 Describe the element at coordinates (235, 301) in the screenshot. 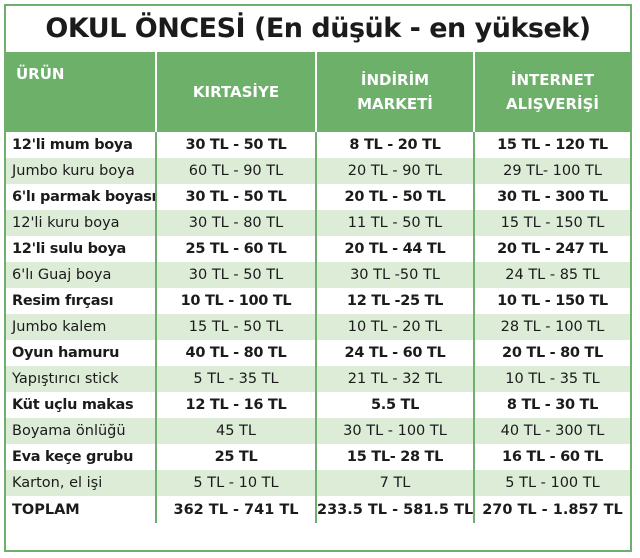

I see `stationery-price-cell: 10 TL - 100 TL` at that location.